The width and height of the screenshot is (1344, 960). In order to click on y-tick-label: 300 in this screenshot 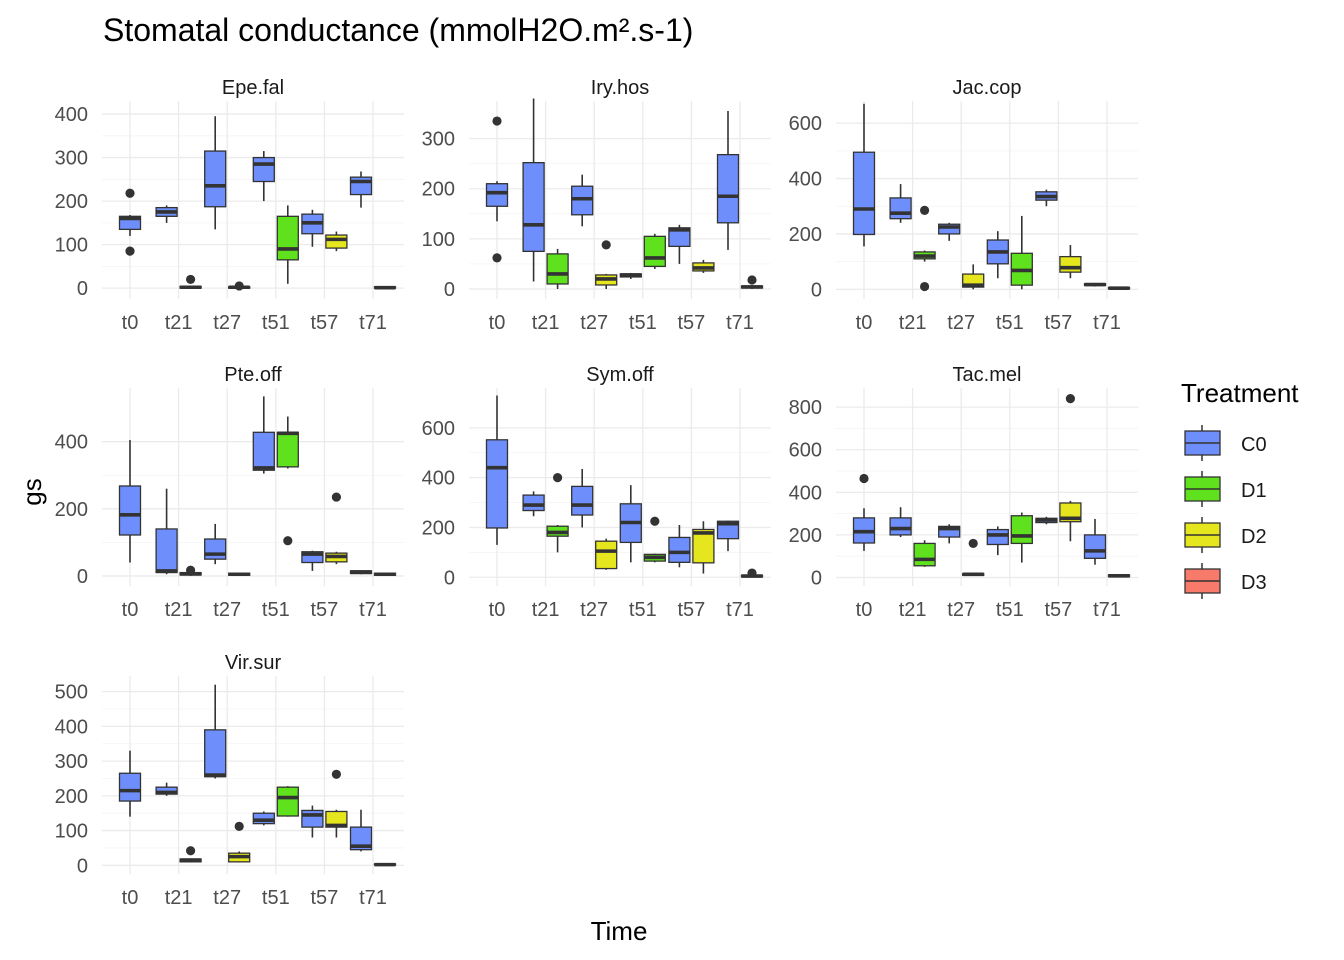, I will do `click(438, 140)`.